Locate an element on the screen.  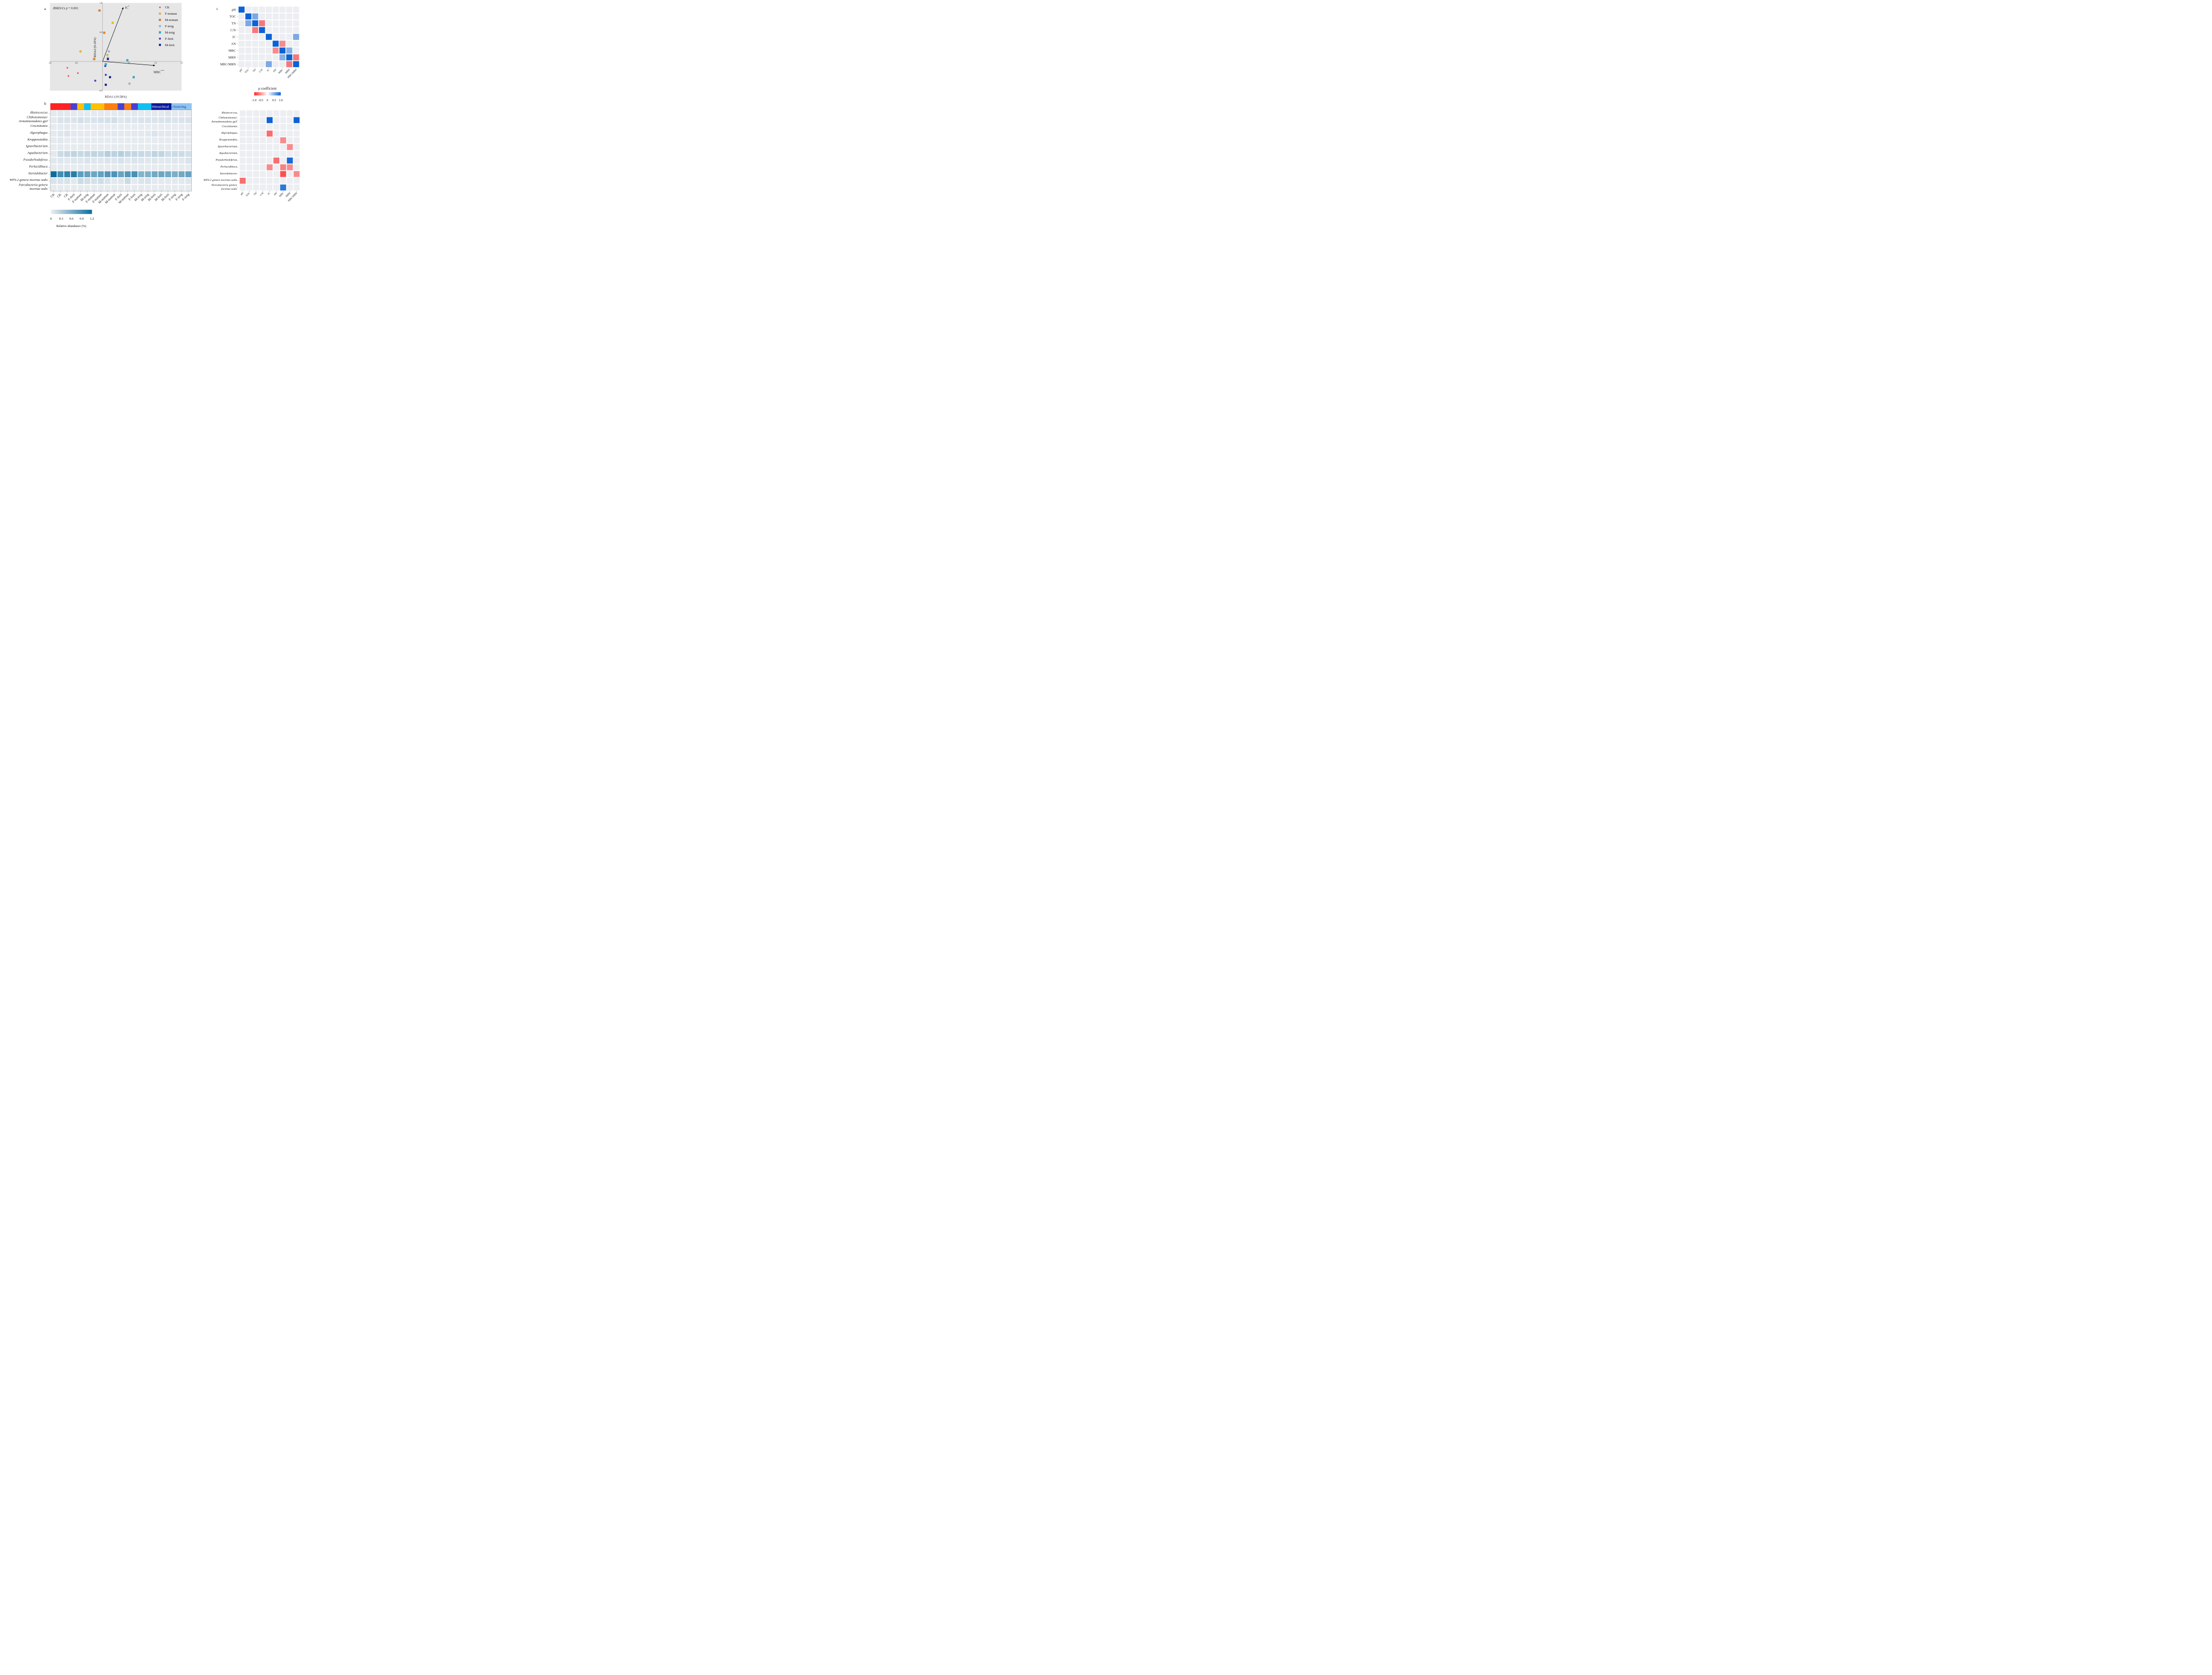
rho-taxa-col-label: MBC is located at coordinates (282, 195).